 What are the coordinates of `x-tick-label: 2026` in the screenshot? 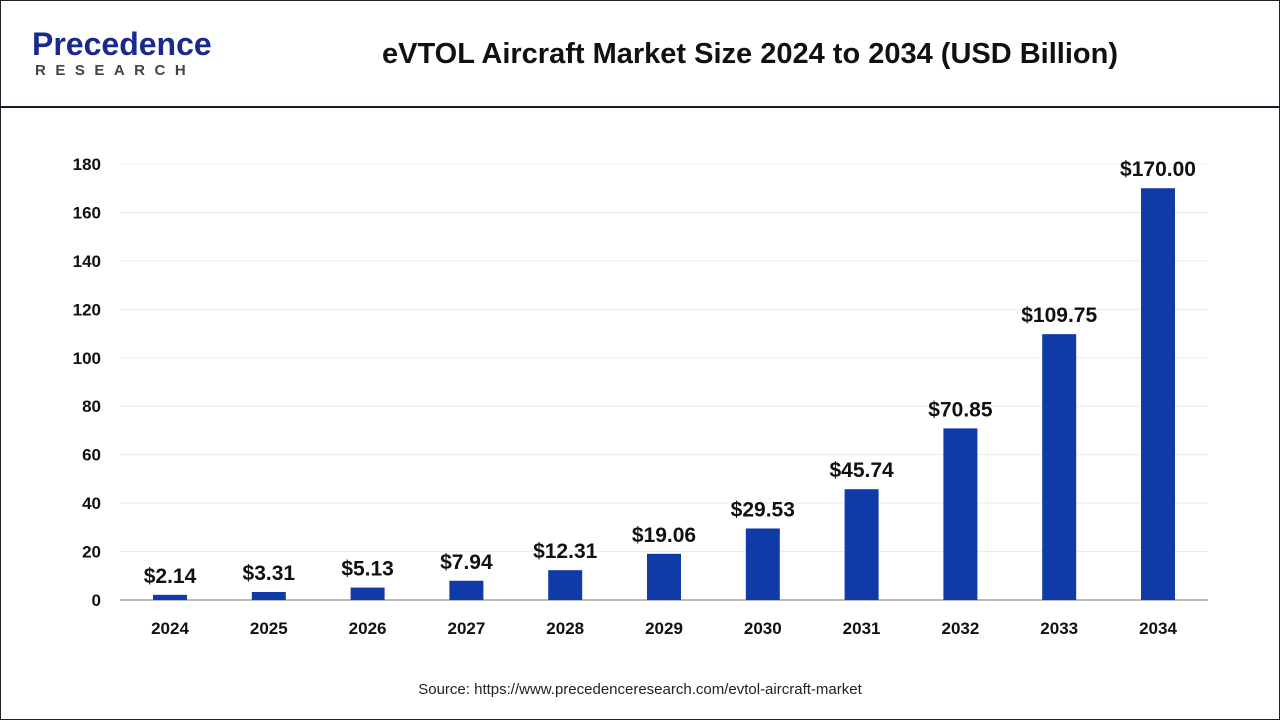 It's located at (368, 628).